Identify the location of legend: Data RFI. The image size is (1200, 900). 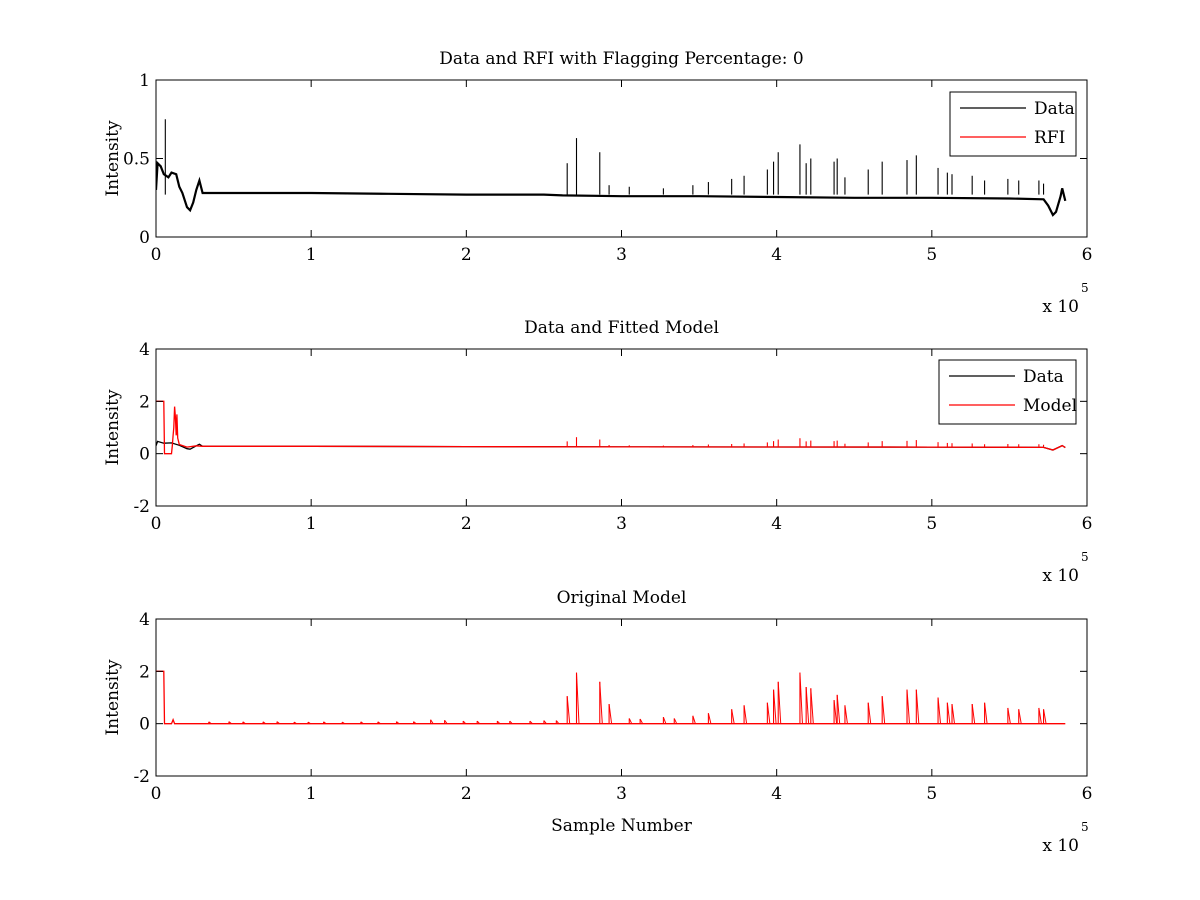
(1013, 124).